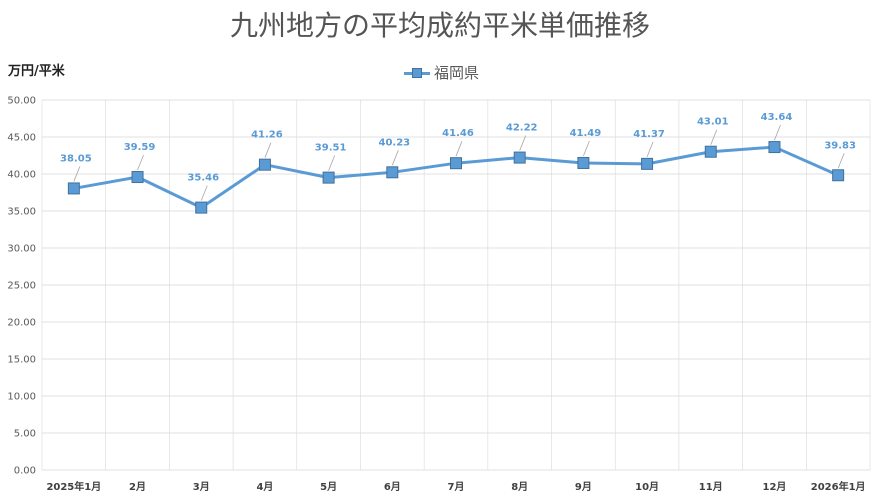 This screenshot has width=880, height=501. I want to click on data-label: 40.23, so click(394, 142).